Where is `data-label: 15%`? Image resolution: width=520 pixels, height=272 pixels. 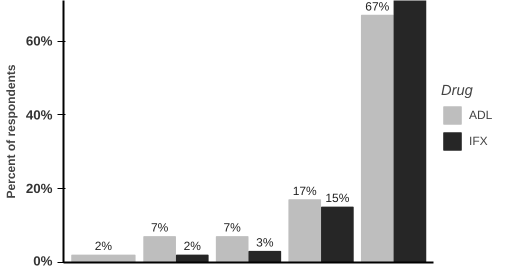
data-label: 15% is located at coordinates (337, 198).